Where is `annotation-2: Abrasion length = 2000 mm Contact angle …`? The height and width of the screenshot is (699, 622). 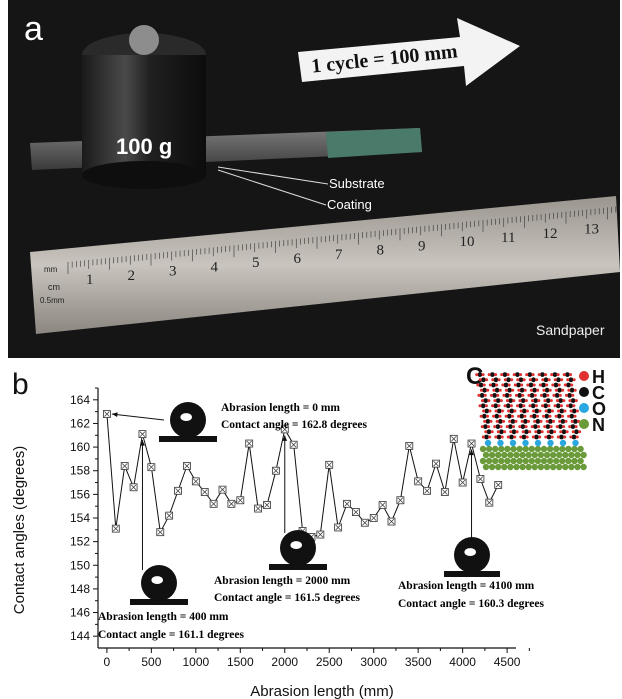
annotation-2: Abrasion length = 2000 mm Contact angle … is located at coordinates (287, 589).